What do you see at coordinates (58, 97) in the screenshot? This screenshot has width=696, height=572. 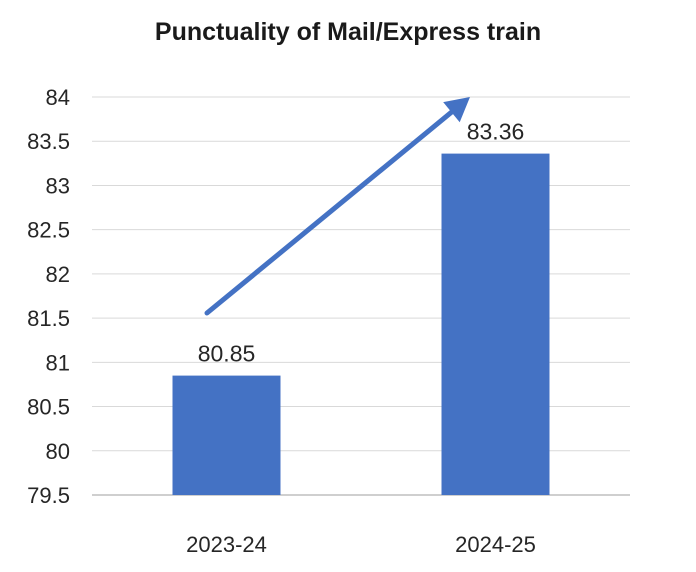 I see `y-tick-label: 84` at bounding box center [58, 97].